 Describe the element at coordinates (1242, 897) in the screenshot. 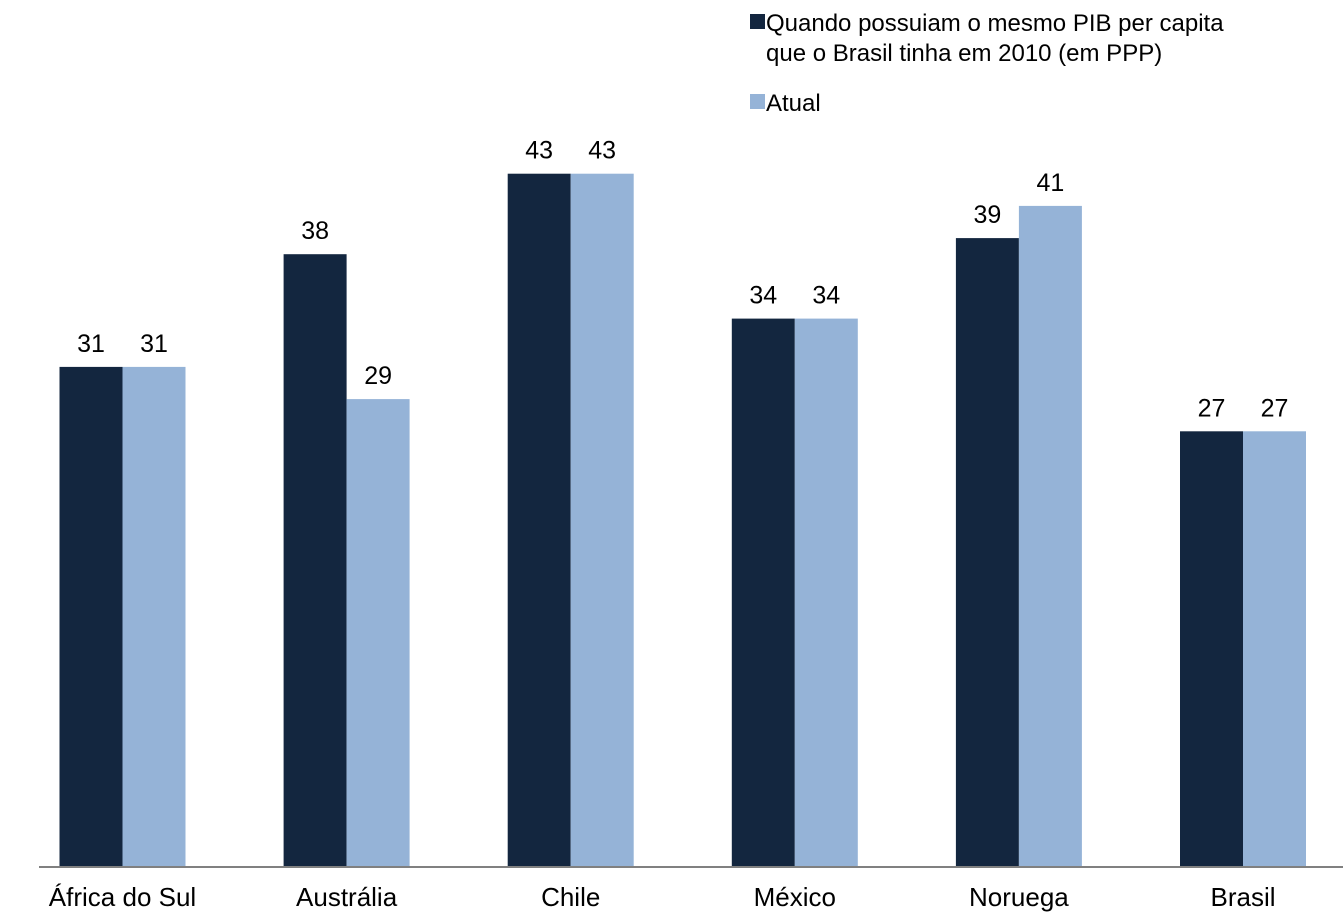

I see `category-label-5: Brasil` at that location.